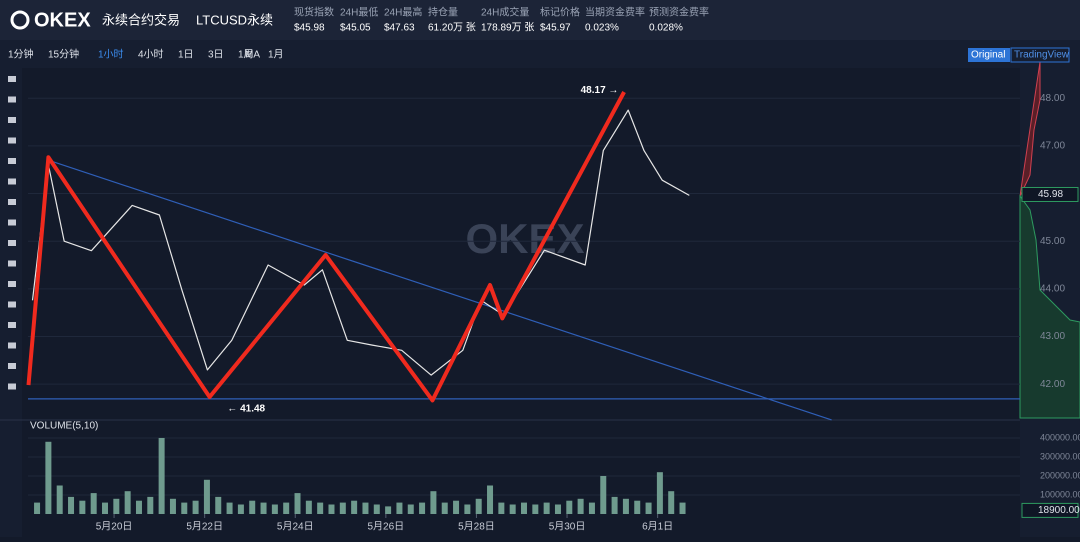 This screenshot has height=542, width=1080. I want to click on y-tick-label: 47.00, so click(1052, 146).